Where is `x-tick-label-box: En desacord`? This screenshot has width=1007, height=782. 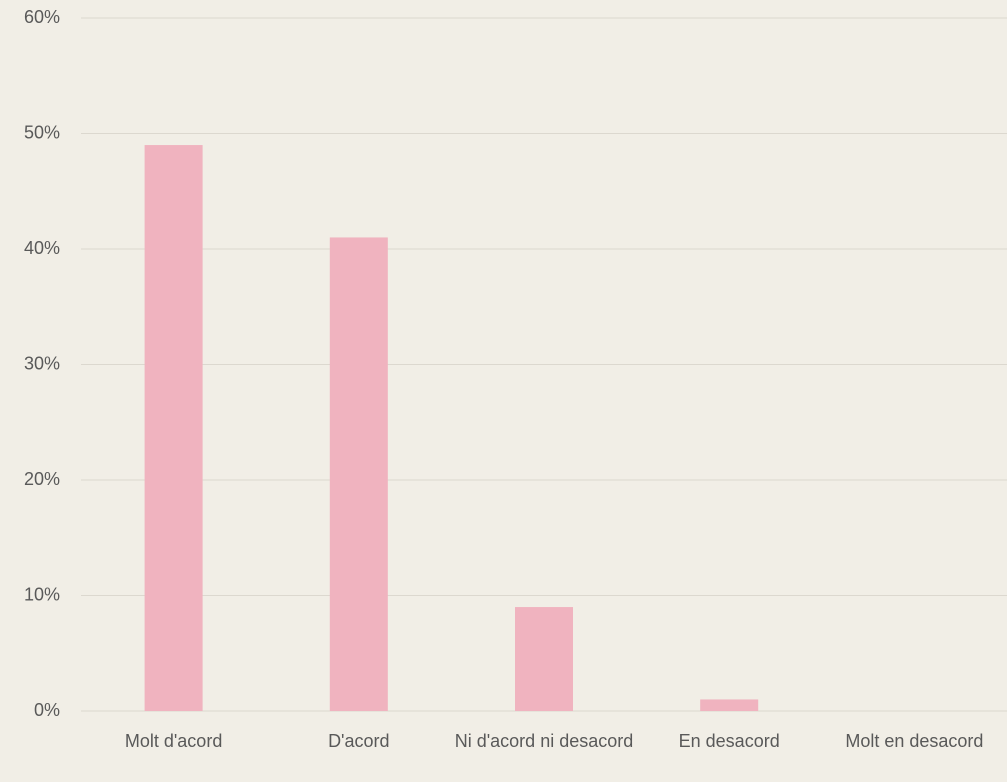
x-tick-label-box: En desacord is located at coordinates (729, 741).